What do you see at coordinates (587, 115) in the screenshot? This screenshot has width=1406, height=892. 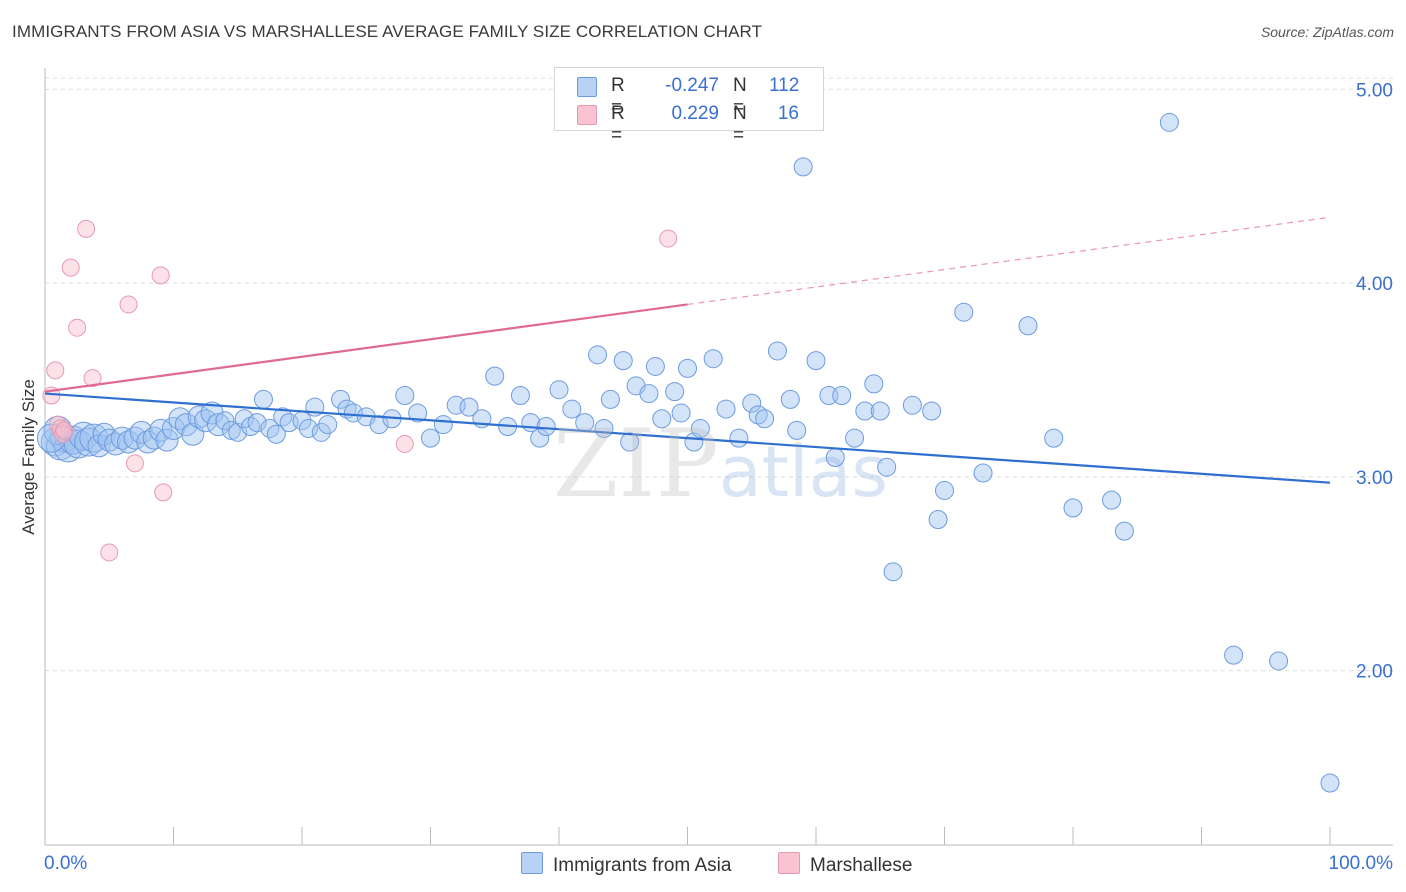 I see `legend-swatch-marshallese` at bounding box center [587, 115].